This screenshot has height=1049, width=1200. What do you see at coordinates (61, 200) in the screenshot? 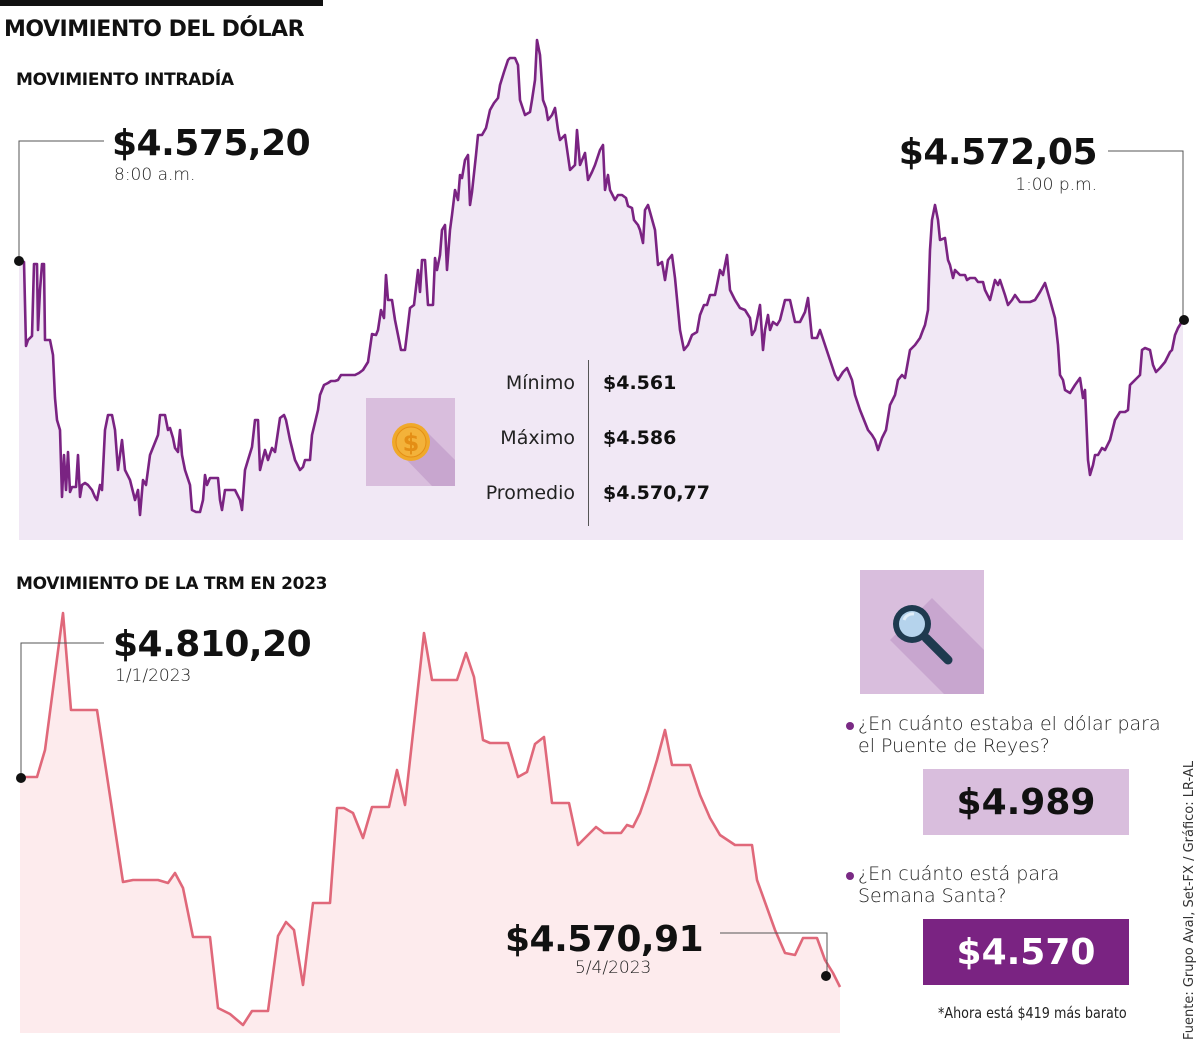
I see `start-callout-leader` at bounding box center [61, 200].